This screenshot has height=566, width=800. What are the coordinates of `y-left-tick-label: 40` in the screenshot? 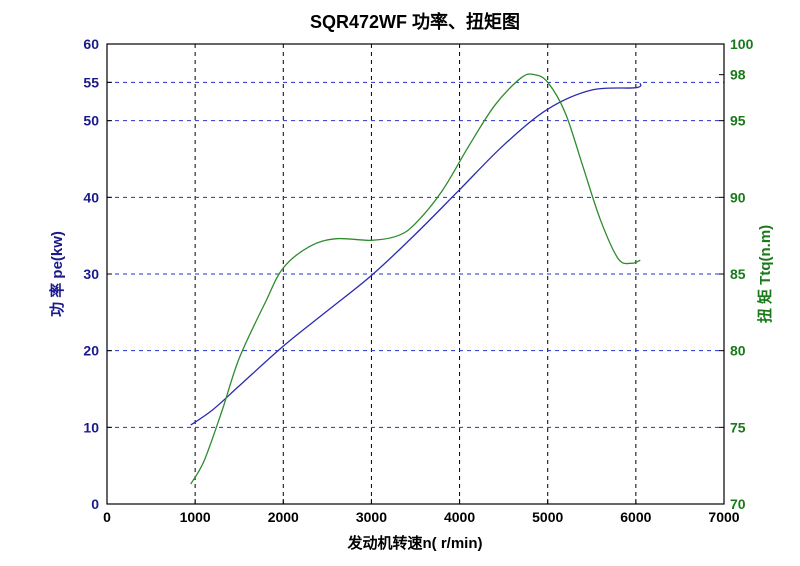 It's located at (91, 197).